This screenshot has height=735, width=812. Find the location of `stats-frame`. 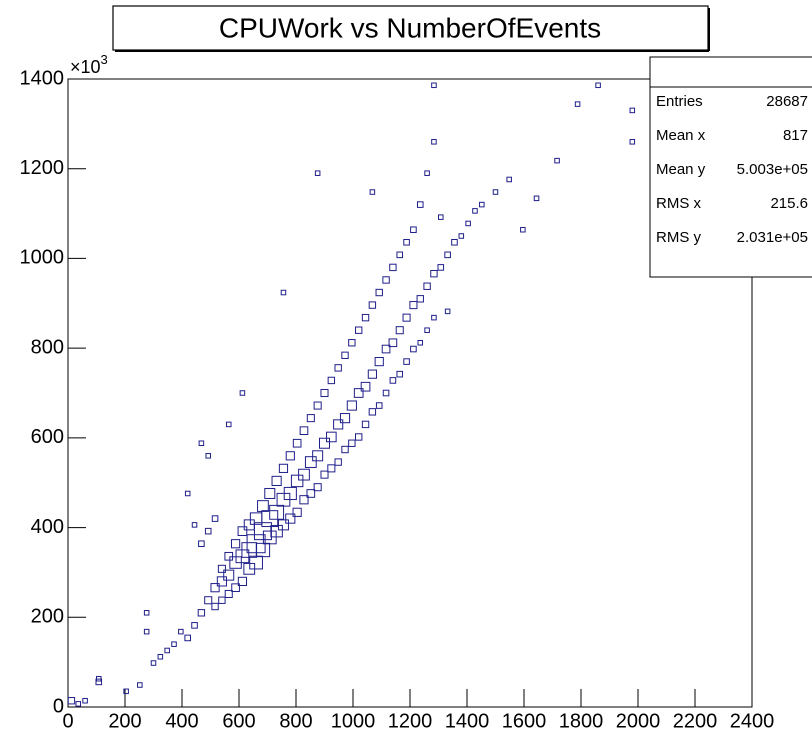

stats-frame is located at coordinates (730, 167).